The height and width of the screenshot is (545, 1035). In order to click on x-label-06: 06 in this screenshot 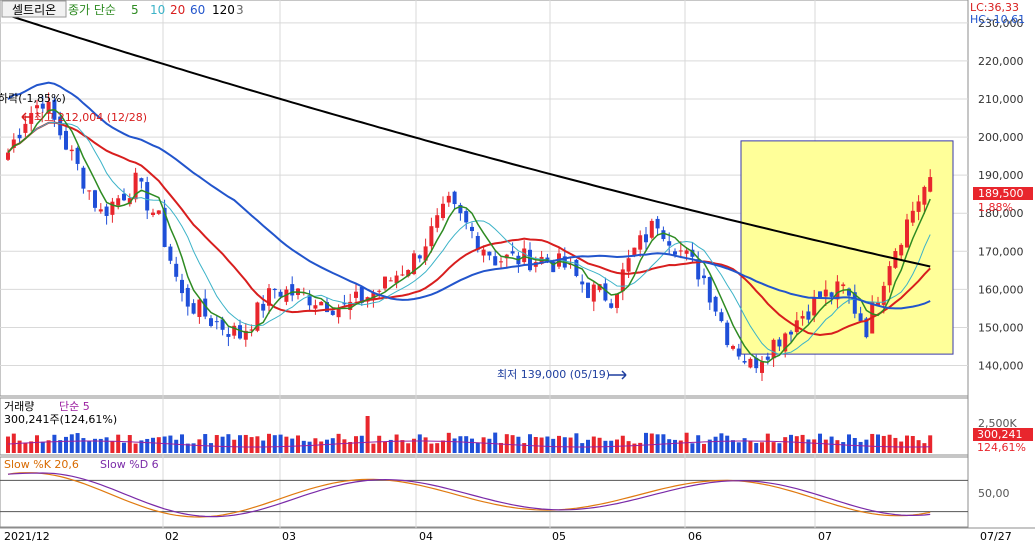, I will do `click(695, 536)`.